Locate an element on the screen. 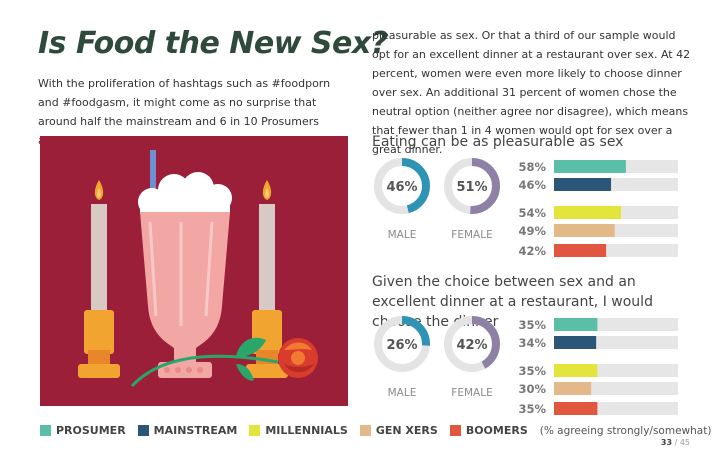  donut-value-male: 46% is located at coordinates (401, 187).